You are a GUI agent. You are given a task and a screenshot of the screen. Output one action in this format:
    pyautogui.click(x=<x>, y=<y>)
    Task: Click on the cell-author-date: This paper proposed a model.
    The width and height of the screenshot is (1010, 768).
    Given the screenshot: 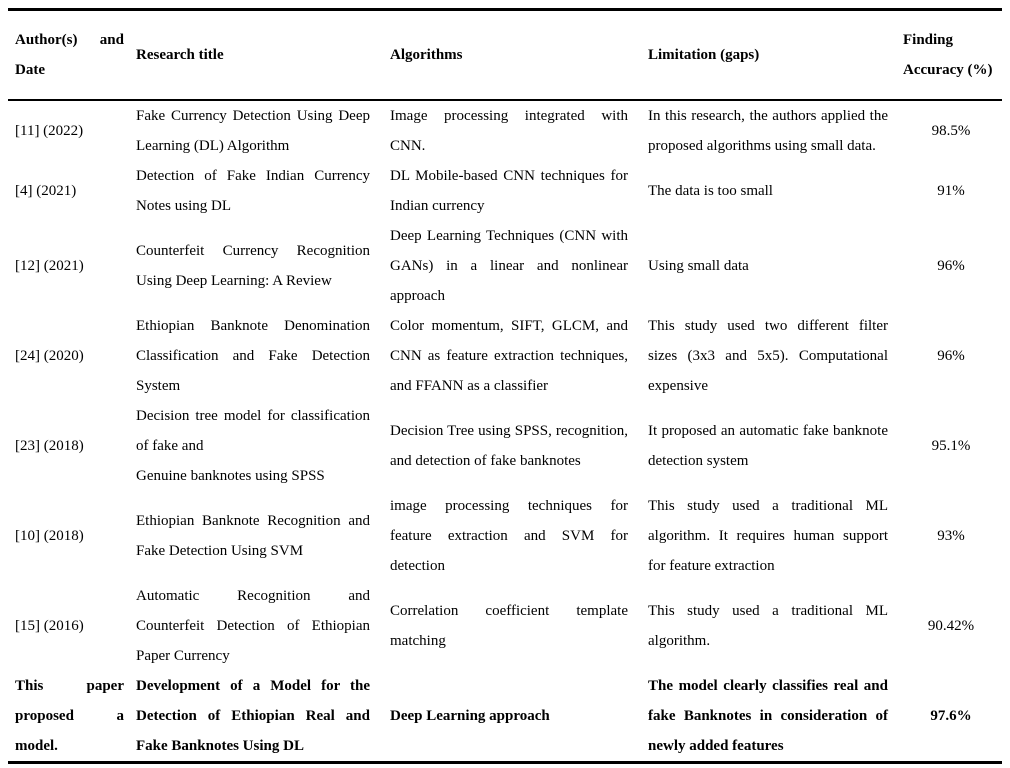 What is the action you would take?
    pyautogui.click(x=69, y=716)
    